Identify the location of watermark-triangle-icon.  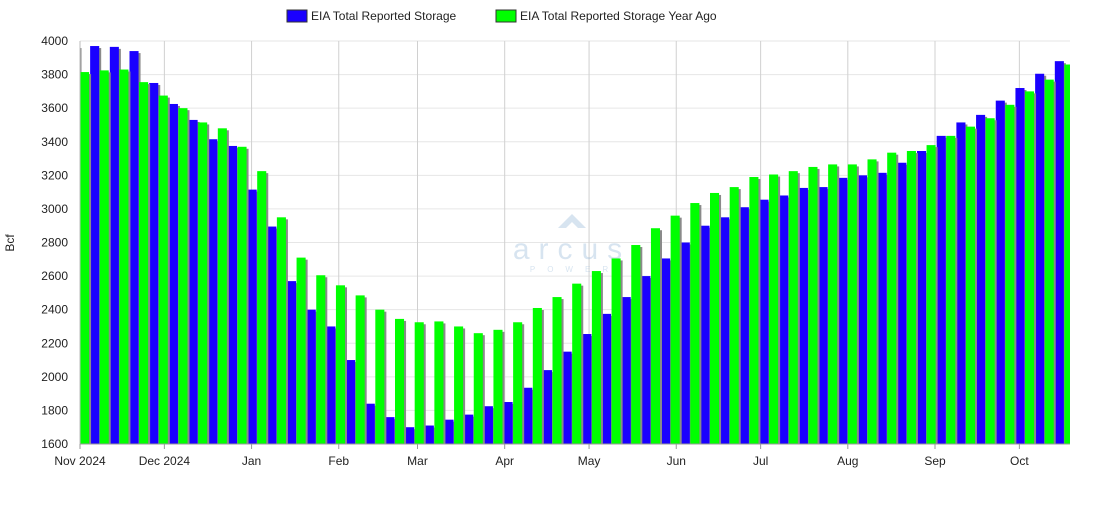
(572, 221).